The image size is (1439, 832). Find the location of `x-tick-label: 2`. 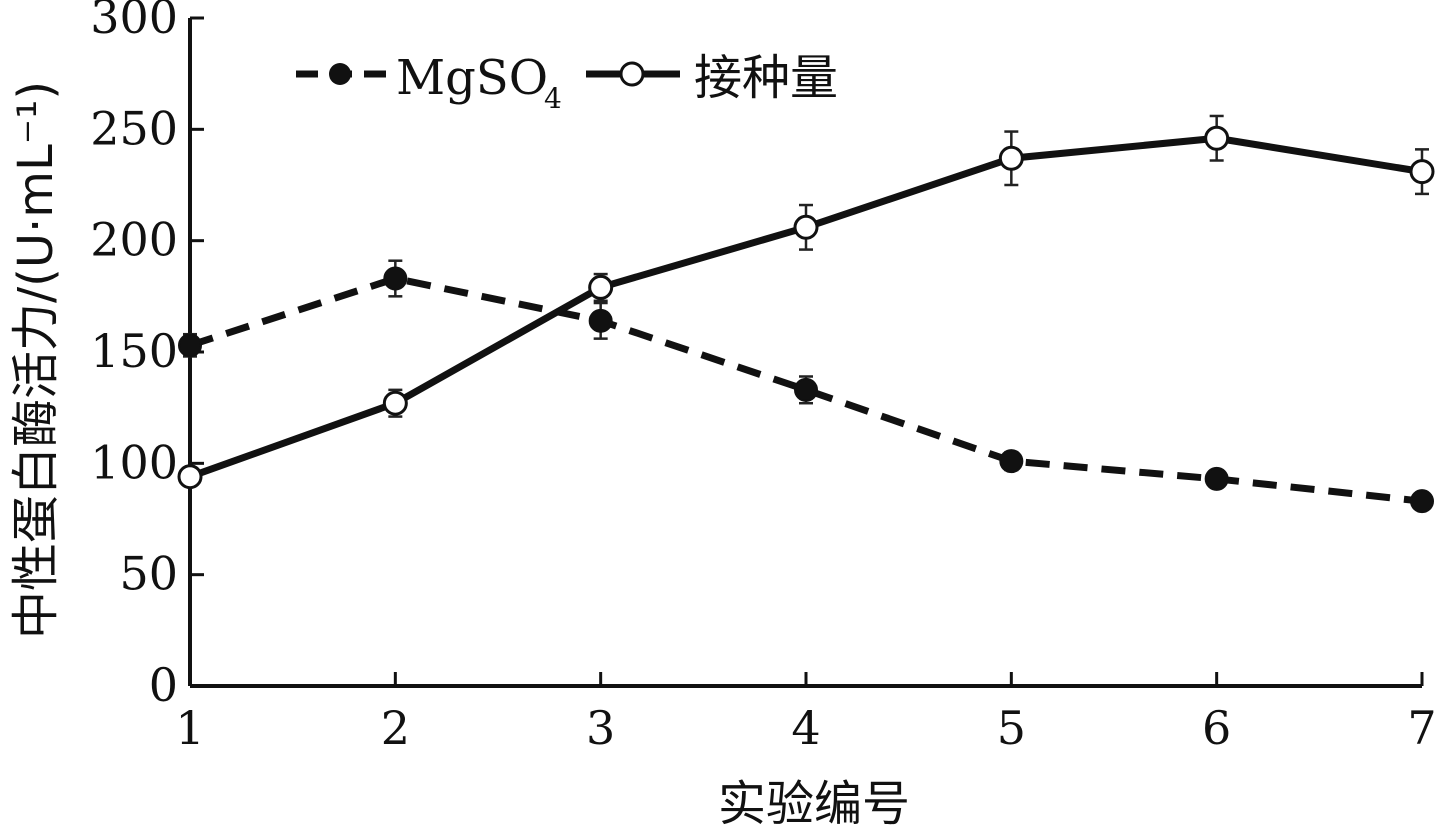

x-tick-label: 2 is located at coordinates (395, 728).